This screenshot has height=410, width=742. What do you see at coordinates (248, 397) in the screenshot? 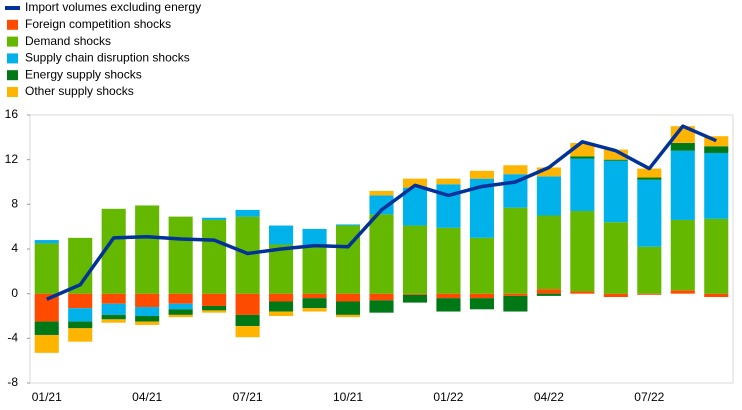
I see `x-tick-label: 07/21` at bounding box center [248, 397].